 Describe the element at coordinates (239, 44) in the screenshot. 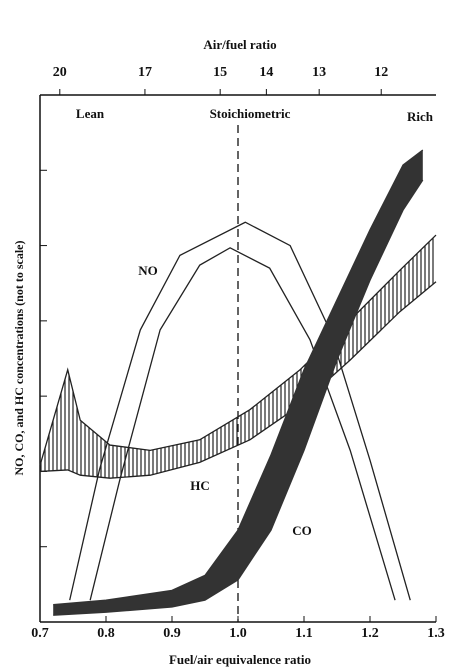

I see `top-axis-title: Air/fuel ratio` at that location.